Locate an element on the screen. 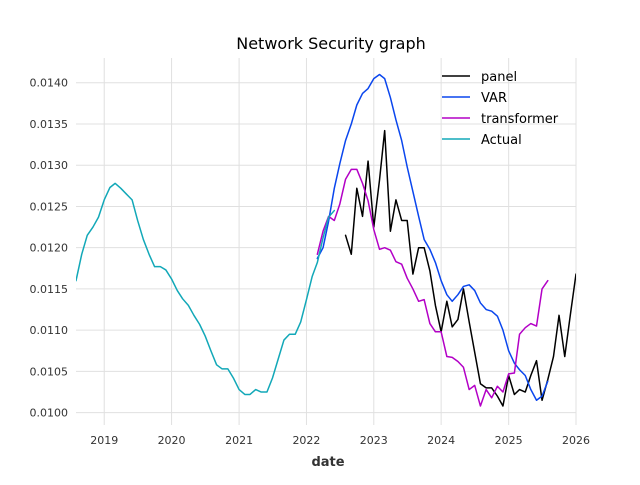 The height and width of the screenshot is (485, 640). legend-label-transformer: transformer is located at coordinates (520, 119).